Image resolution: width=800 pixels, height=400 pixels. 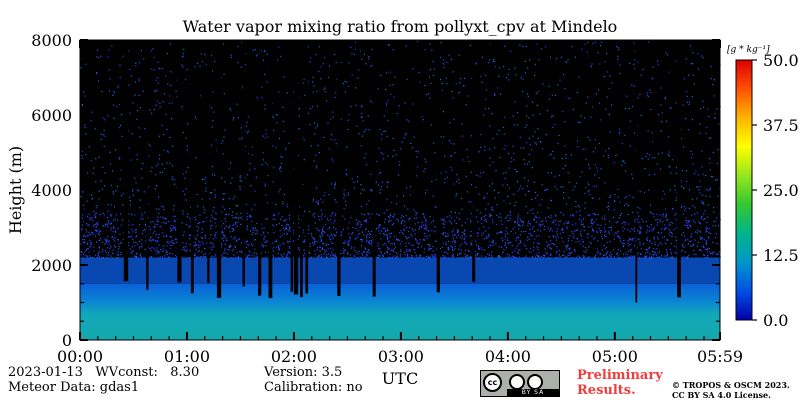 I want to click on copyright-line1: © TROPOS & OSCM 2023., so click(x=731, y=385).